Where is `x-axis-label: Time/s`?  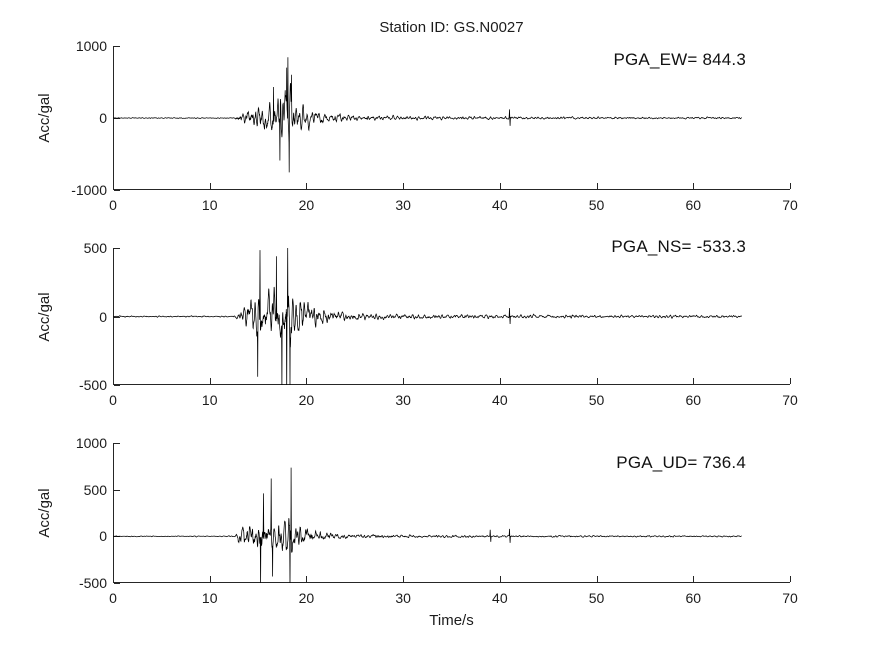 x-axis-label: Time/s is located at coordinates (451, 620).